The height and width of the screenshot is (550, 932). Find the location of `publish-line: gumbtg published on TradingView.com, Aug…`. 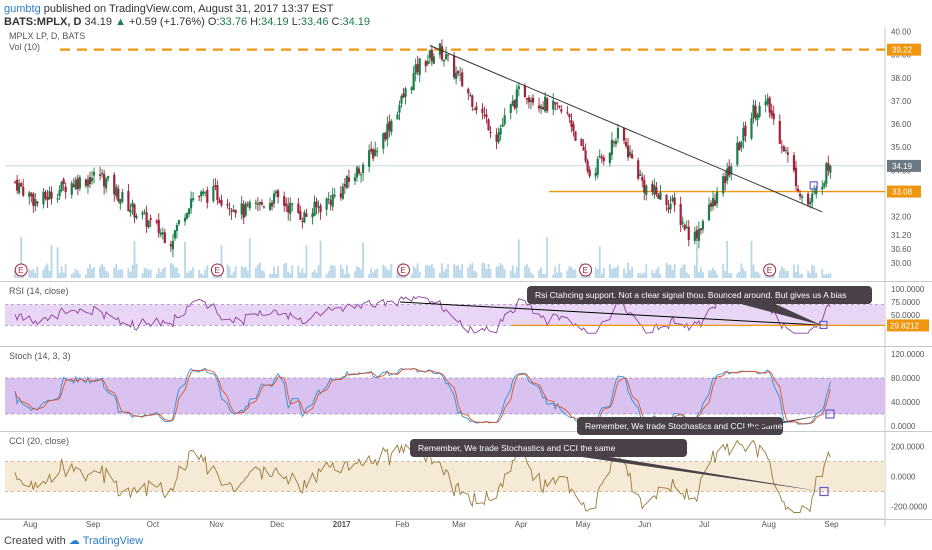

publish-line: gumbtg published on TradingView.com, Aug… is located at coordinates (168, 9).